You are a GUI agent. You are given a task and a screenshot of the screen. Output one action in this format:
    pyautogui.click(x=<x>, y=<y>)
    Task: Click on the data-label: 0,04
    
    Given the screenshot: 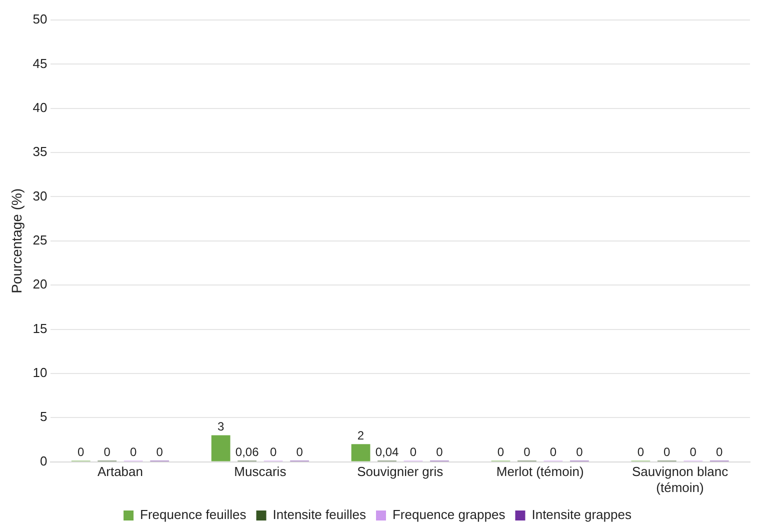 What is the action you would take?
    pyautogui.click(x=387, y=452)
    